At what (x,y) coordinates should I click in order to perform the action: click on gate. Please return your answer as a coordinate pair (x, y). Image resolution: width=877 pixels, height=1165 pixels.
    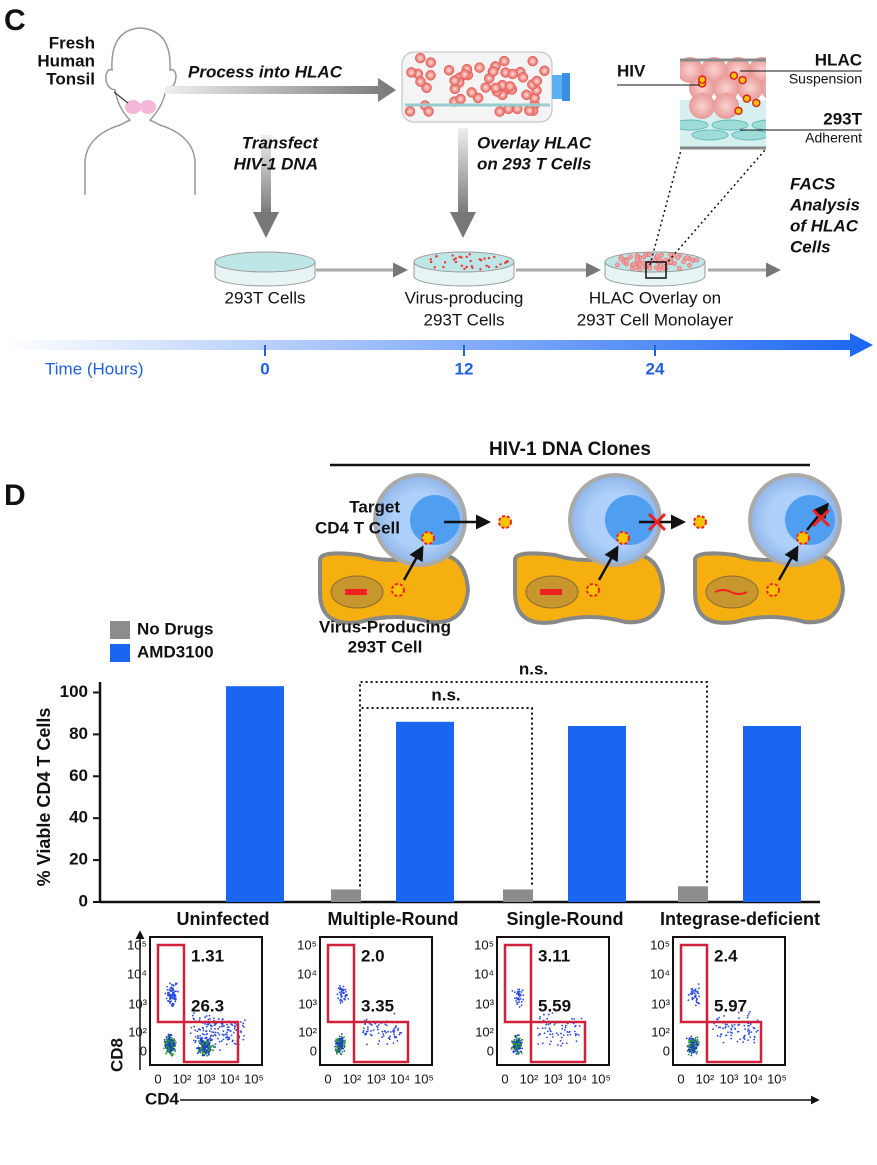
    Looking at the image, I should click on (734, 1042).